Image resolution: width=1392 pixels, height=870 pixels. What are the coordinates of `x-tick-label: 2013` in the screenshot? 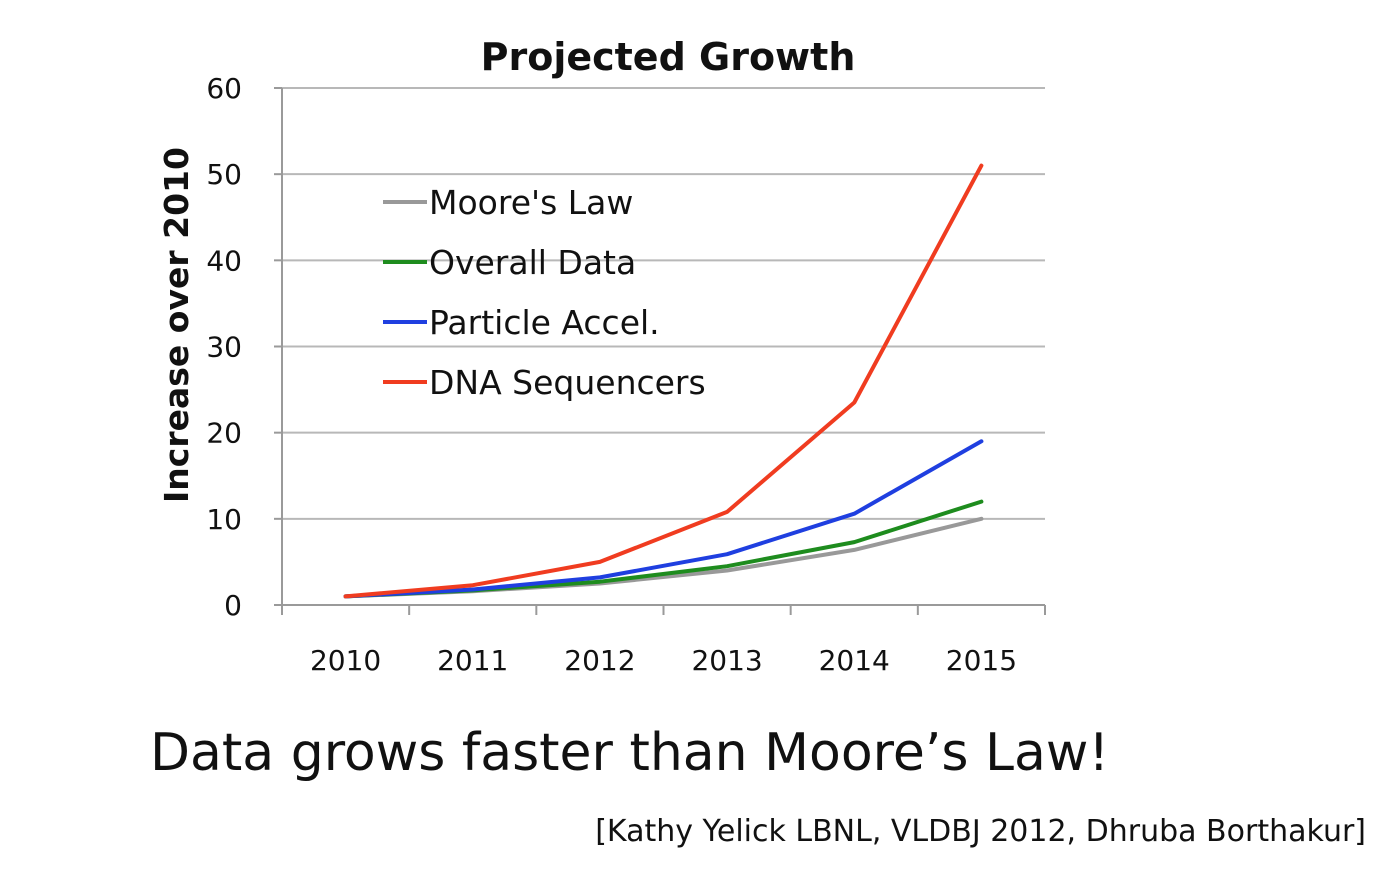 It's located at (726, 660).